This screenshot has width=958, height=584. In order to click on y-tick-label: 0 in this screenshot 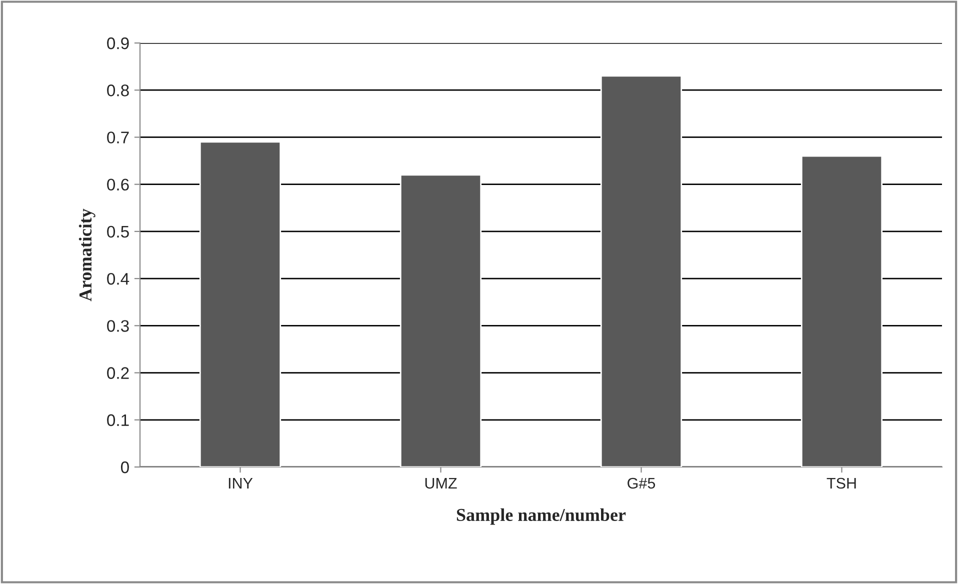, I will do `click(124, 467)`.